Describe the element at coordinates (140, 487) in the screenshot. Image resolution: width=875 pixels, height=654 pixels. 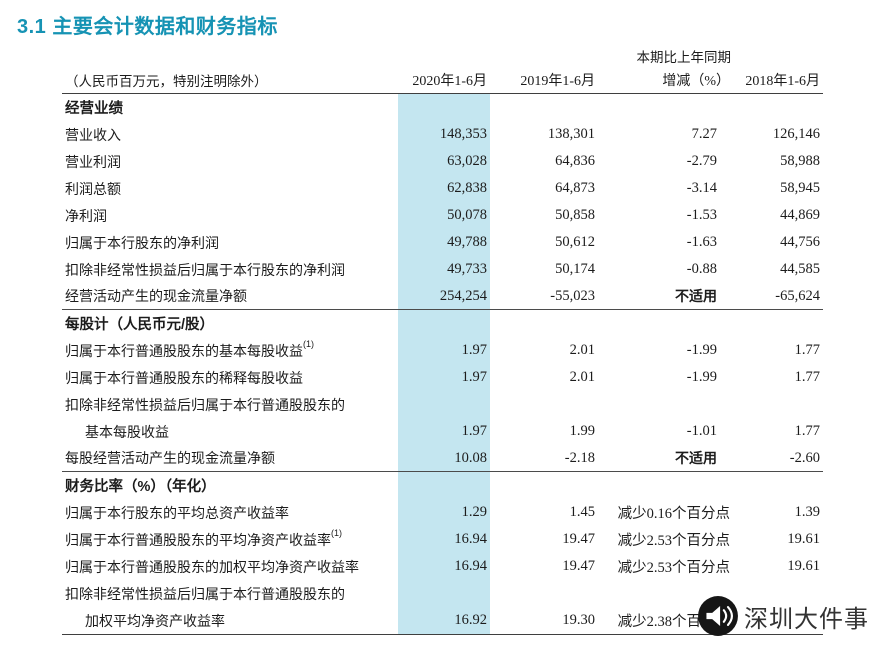
I see `row-label: 财务比率（%）（年化）` at that location.